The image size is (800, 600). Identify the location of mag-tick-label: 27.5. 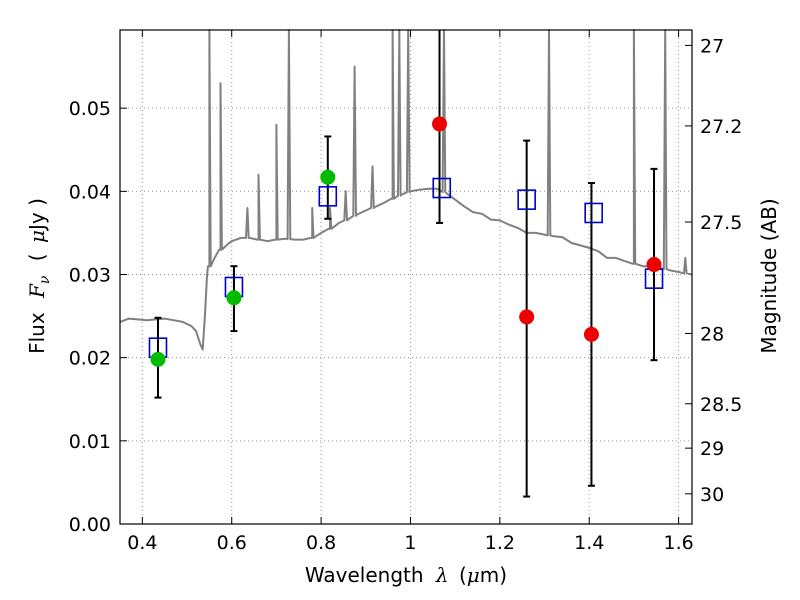
(721, 223).